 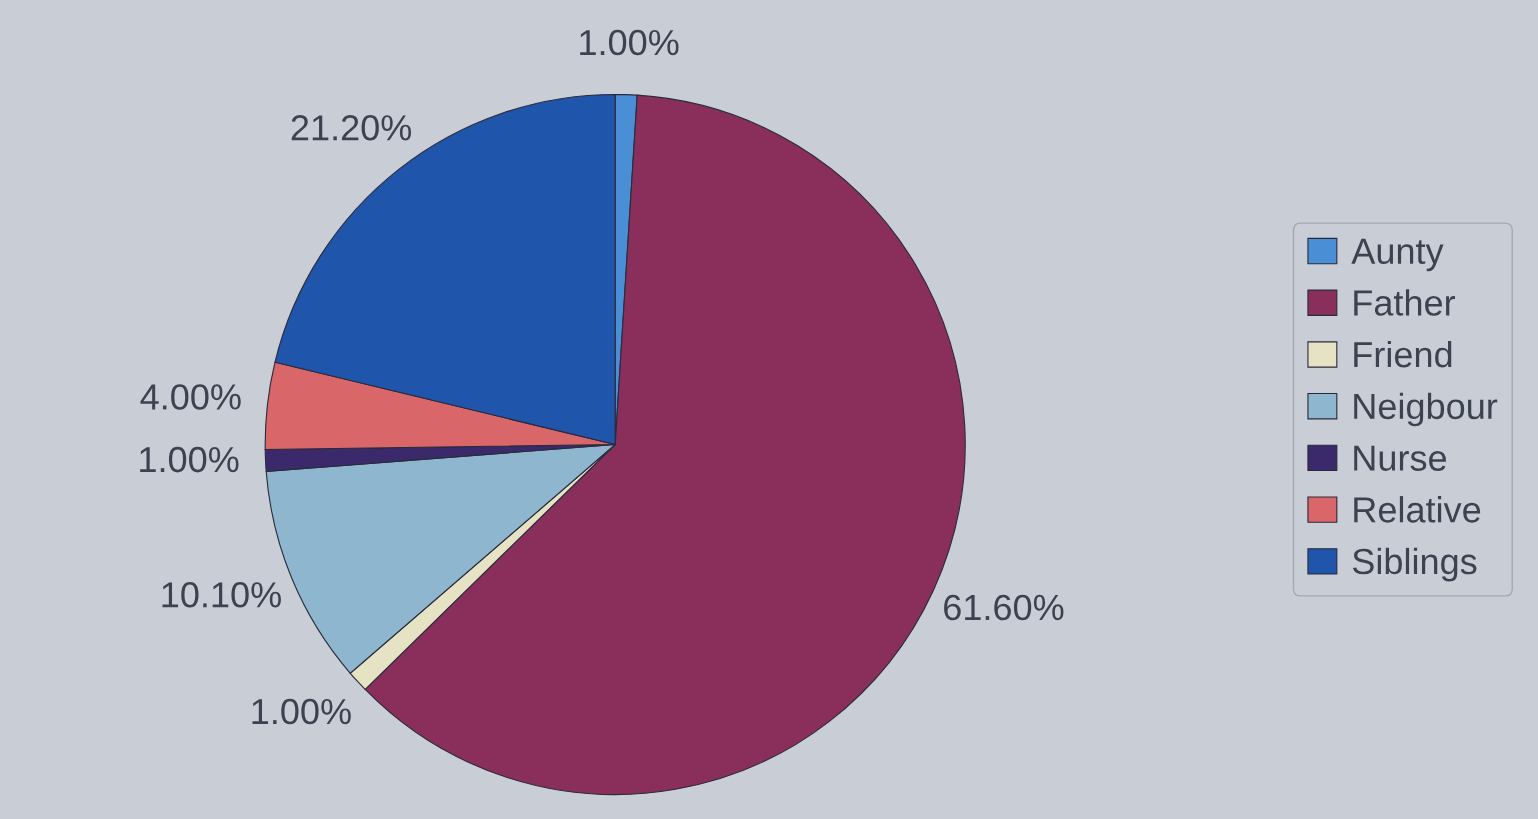 I want to click on legend-label: Friend, so click(x=1403, y=354).